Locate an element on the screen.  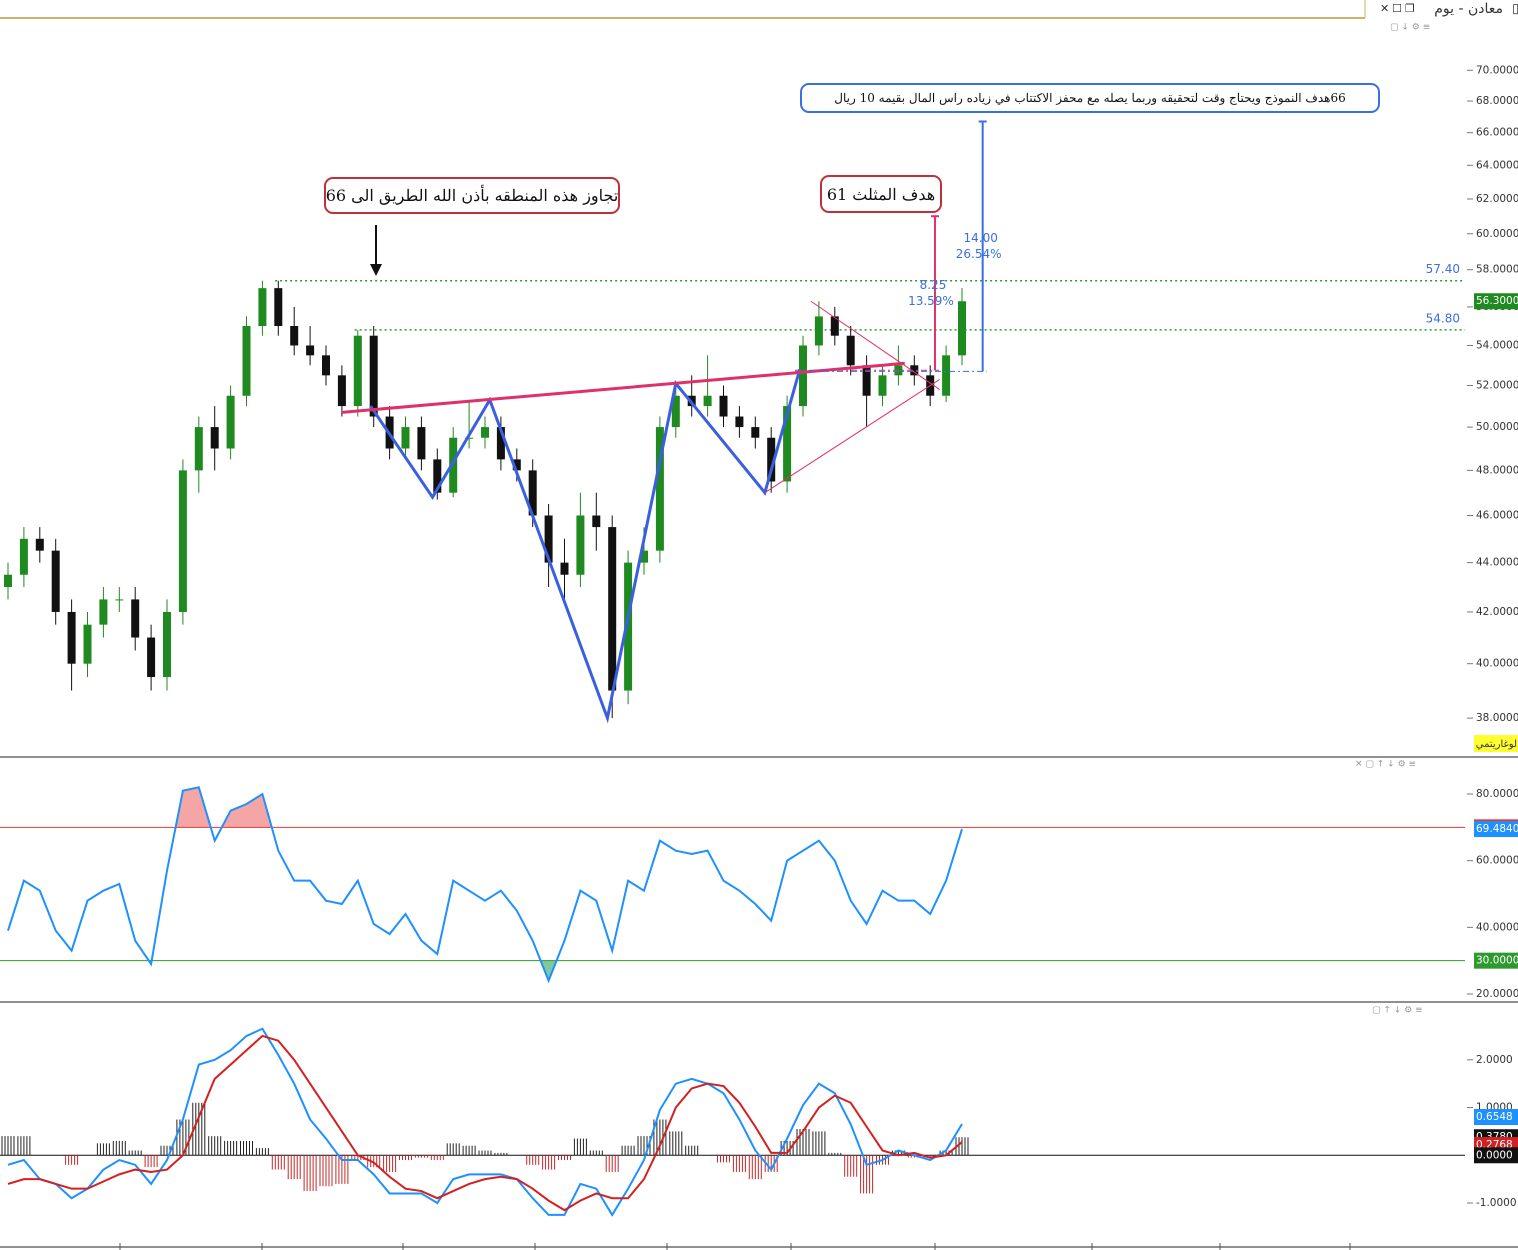
value-marker-label: 56.3000 is located at coordinates (1497, 301).